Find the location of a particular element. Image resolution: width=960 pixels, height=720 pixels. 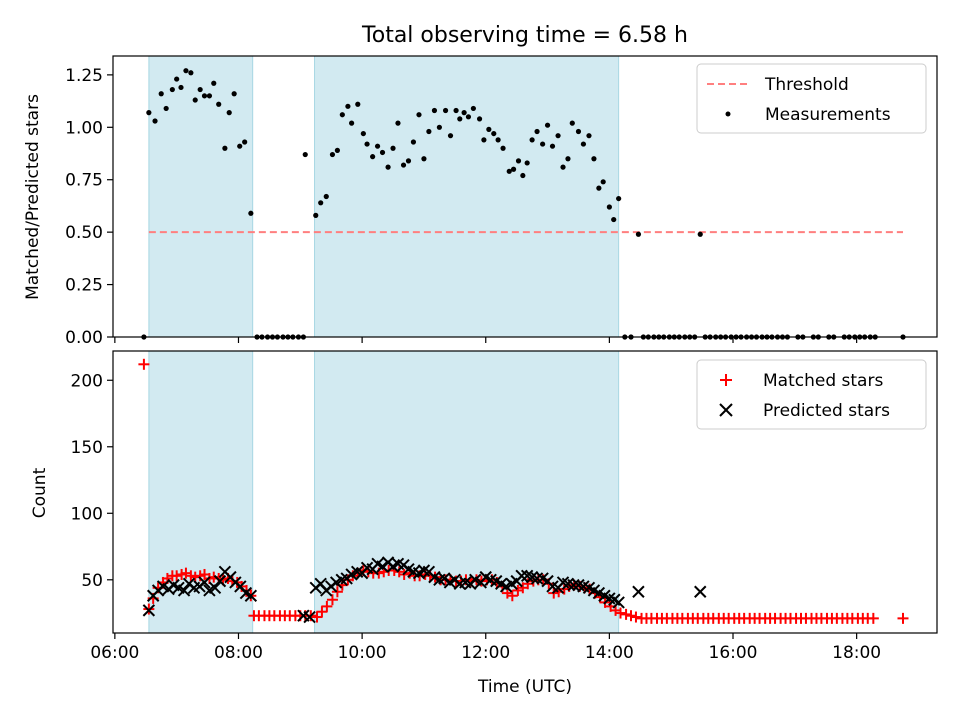

top-ytick-label: 0.75 is located at coordinates (84, 181).